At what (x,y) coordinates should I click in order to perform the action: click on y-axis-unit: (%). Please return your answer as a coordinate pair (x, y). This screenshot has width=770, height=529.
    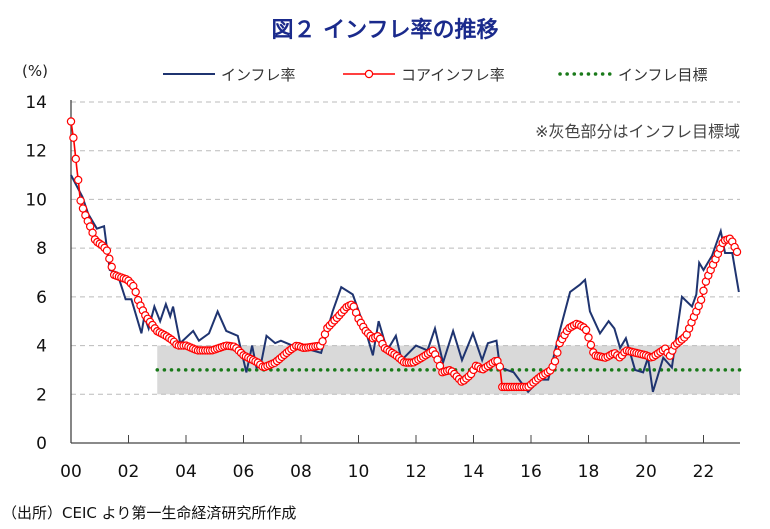
    Looking at the image, I should click on (35, 71).